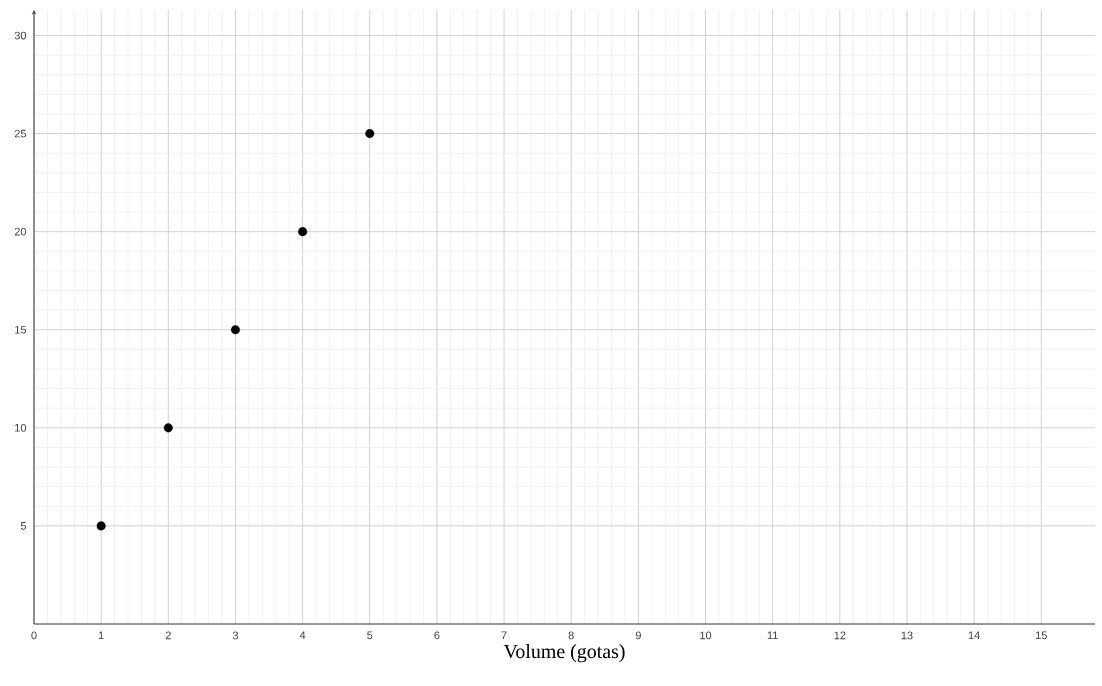  What do you see at coordinates (974, 635) in the screenshot?
I see `x-tick-label: 14` at bounding box center [974, 635].